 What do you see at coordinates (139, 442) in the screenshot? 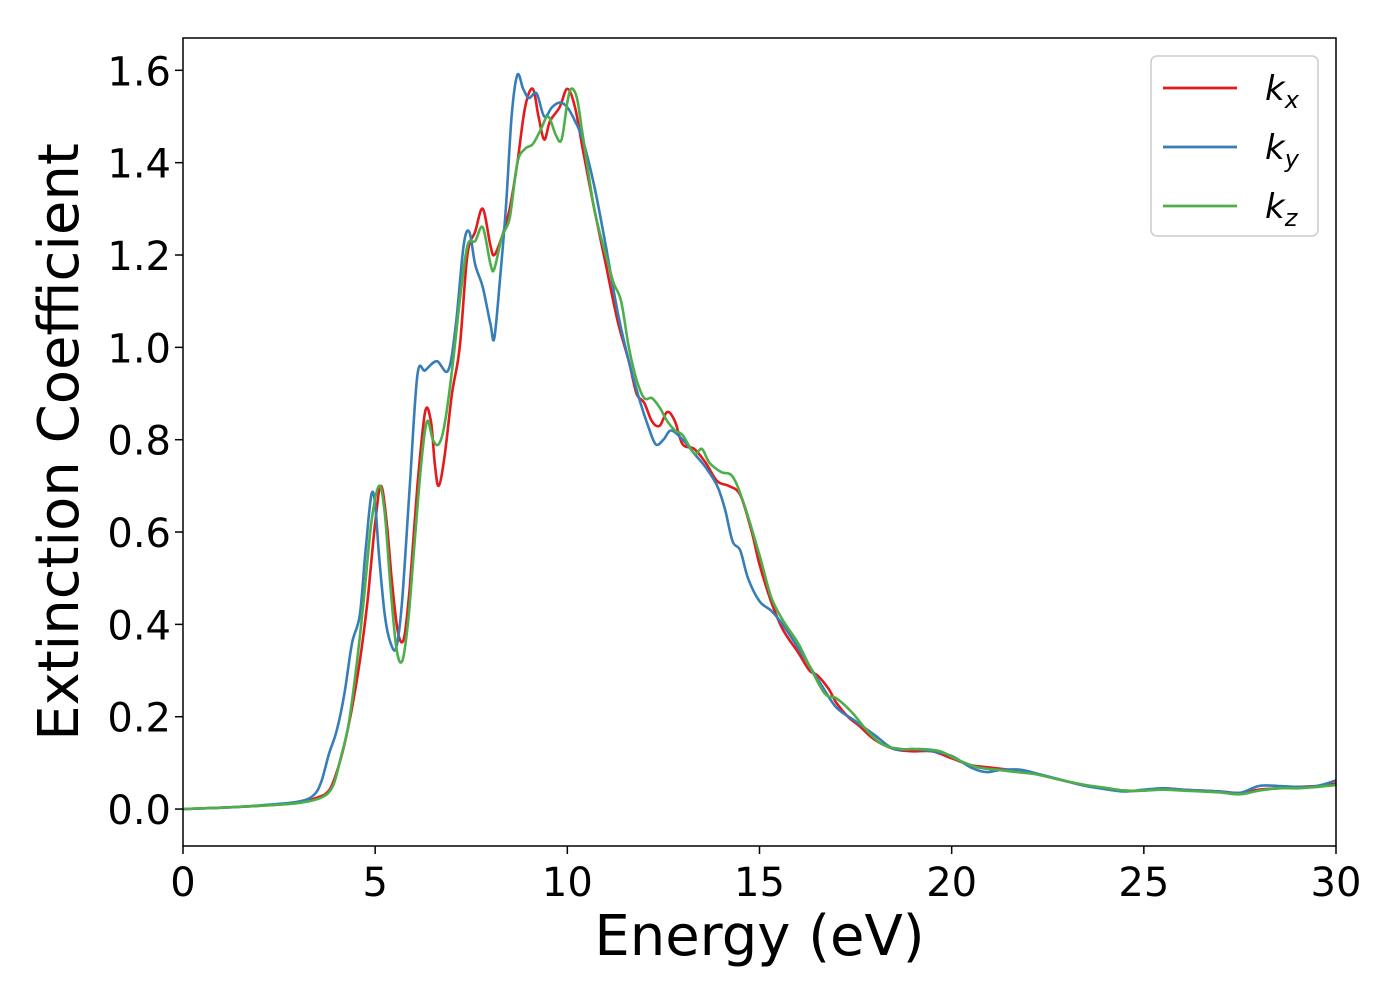
I see `y-tick-label: 0.8` at bounding box center [139, 442].